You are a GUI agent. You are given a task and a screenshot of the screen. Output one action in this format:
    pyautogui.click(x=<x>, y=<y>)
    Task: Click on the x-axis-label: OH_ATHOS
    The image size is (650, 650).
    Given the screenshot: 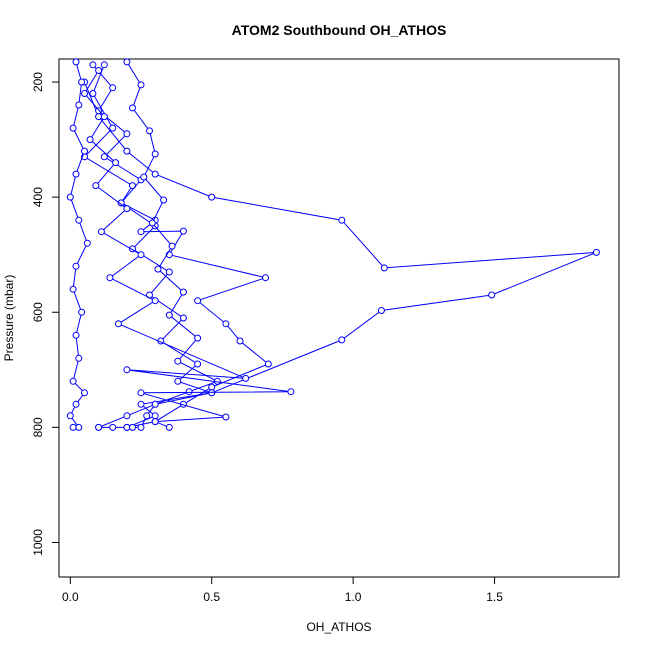 What is the action you would take?
    pyautogui.click(x=338, y=627)
    